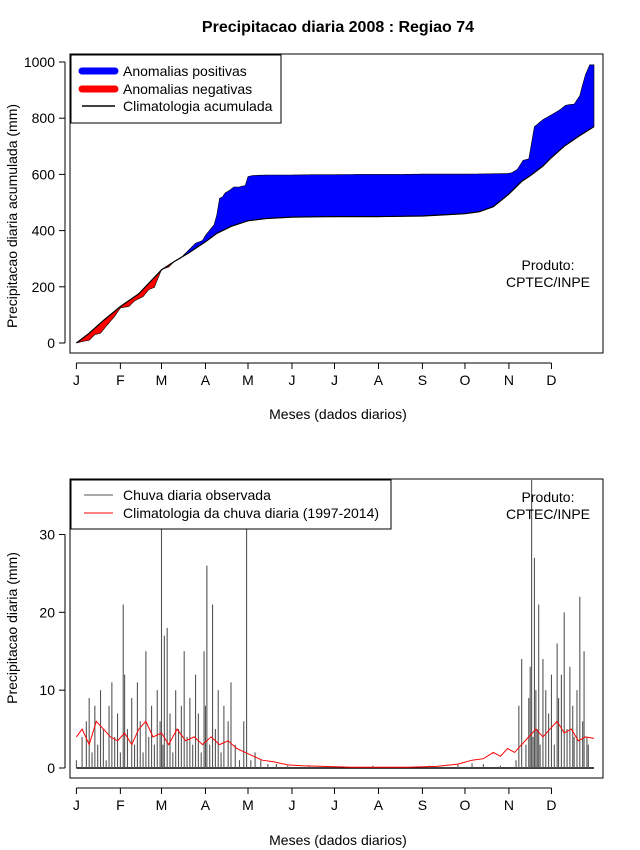 This screenshot has width=640, height=850. I want to click on bottom-x-tick-label: S, so click(422, 805).